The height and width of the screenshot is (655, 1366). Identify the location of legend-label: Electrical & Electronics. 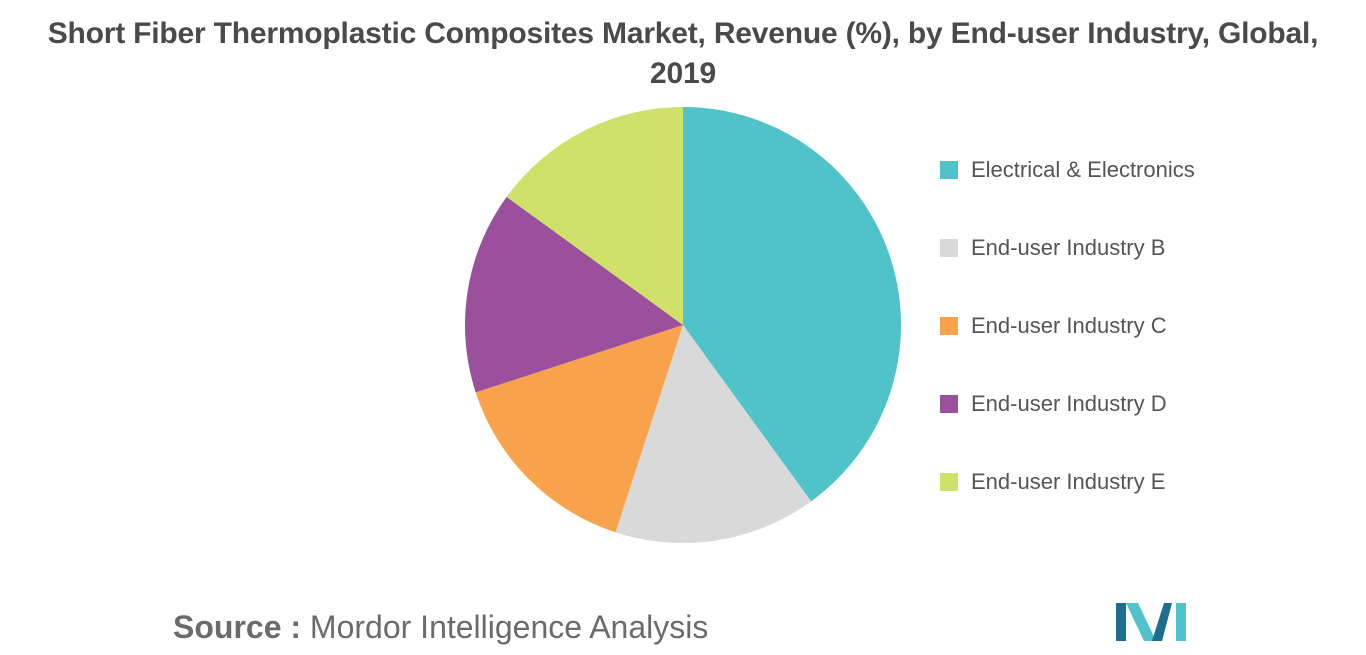
(1083, 169).